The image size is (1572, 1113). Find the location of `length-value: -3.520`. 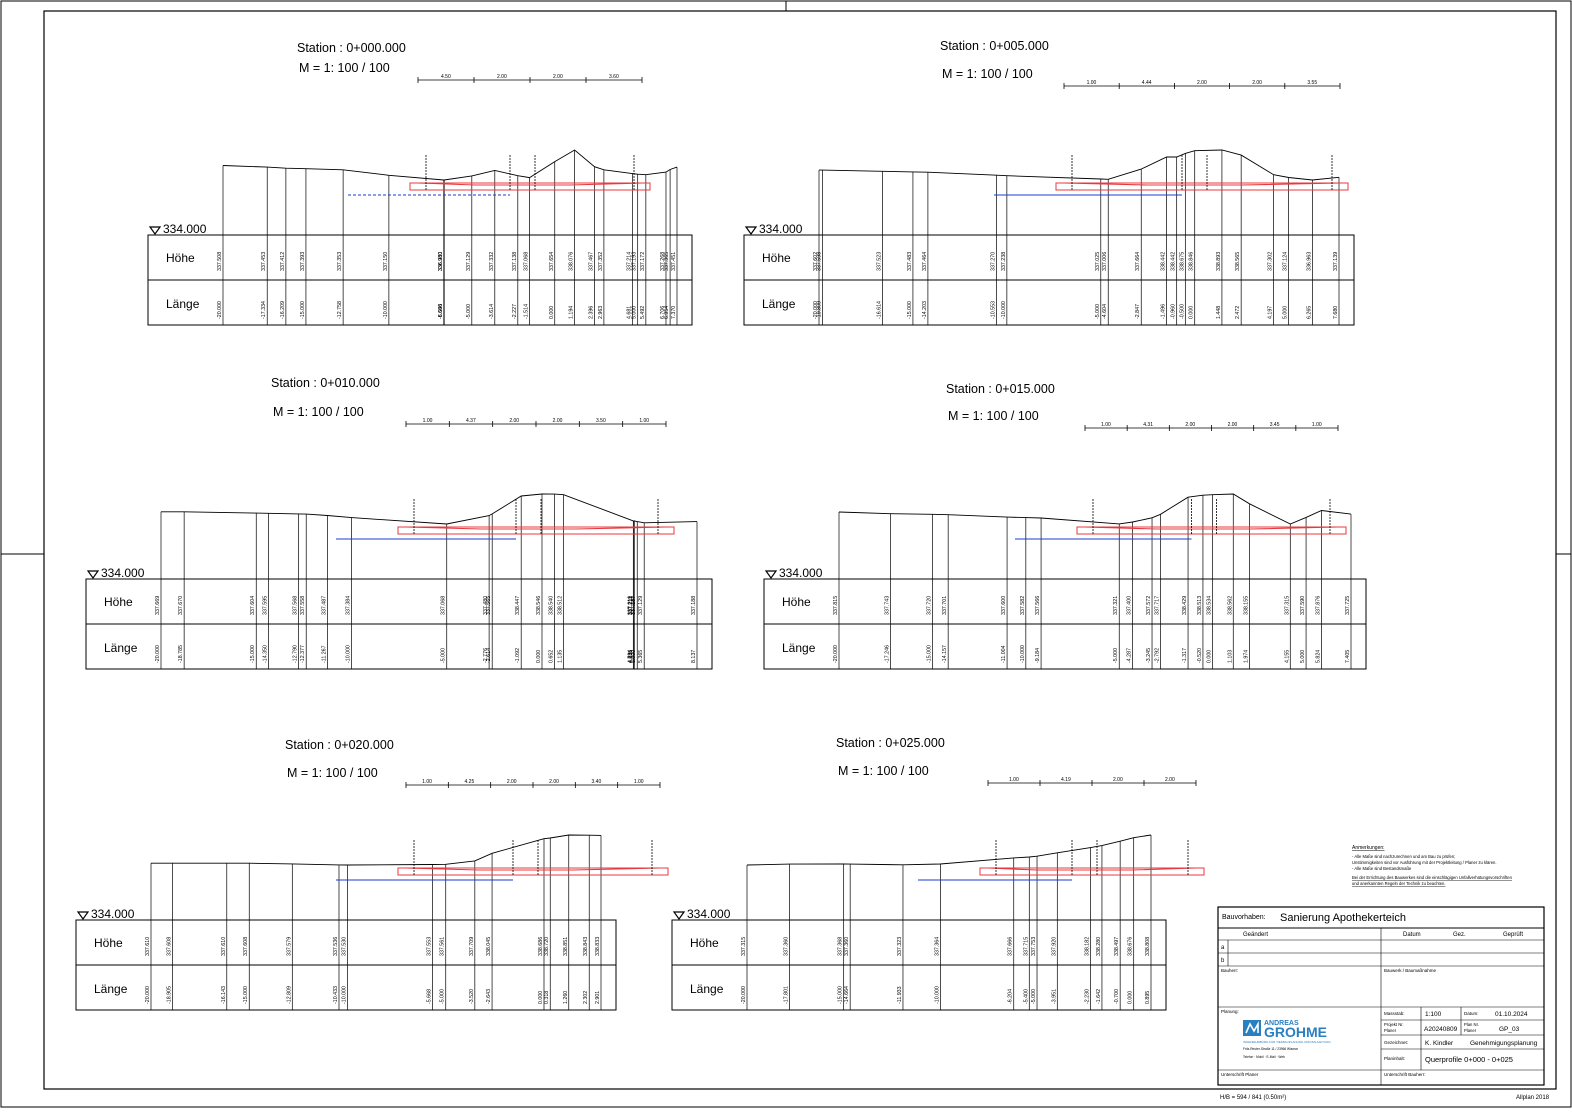

length-value: -3.520 is located at coordinates (472, 996).